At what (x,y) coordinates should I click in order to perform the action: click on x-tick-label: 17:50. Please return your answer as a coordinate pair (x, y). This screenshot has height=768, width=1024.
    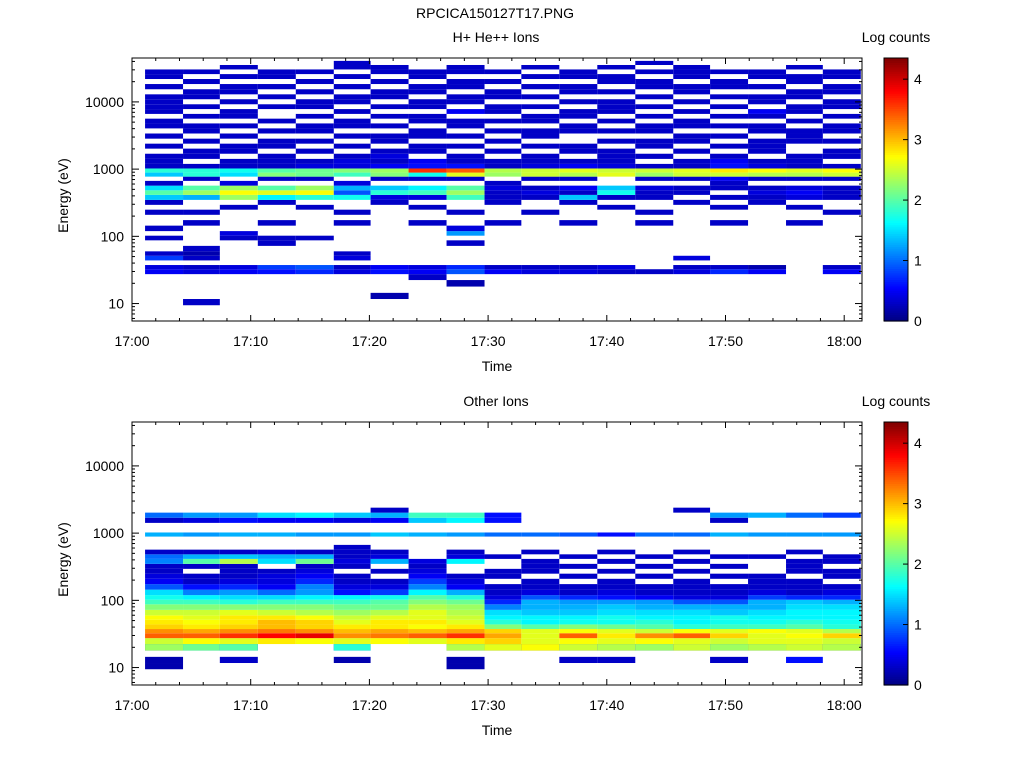
    Looking at the image, I should click on (725, 705).